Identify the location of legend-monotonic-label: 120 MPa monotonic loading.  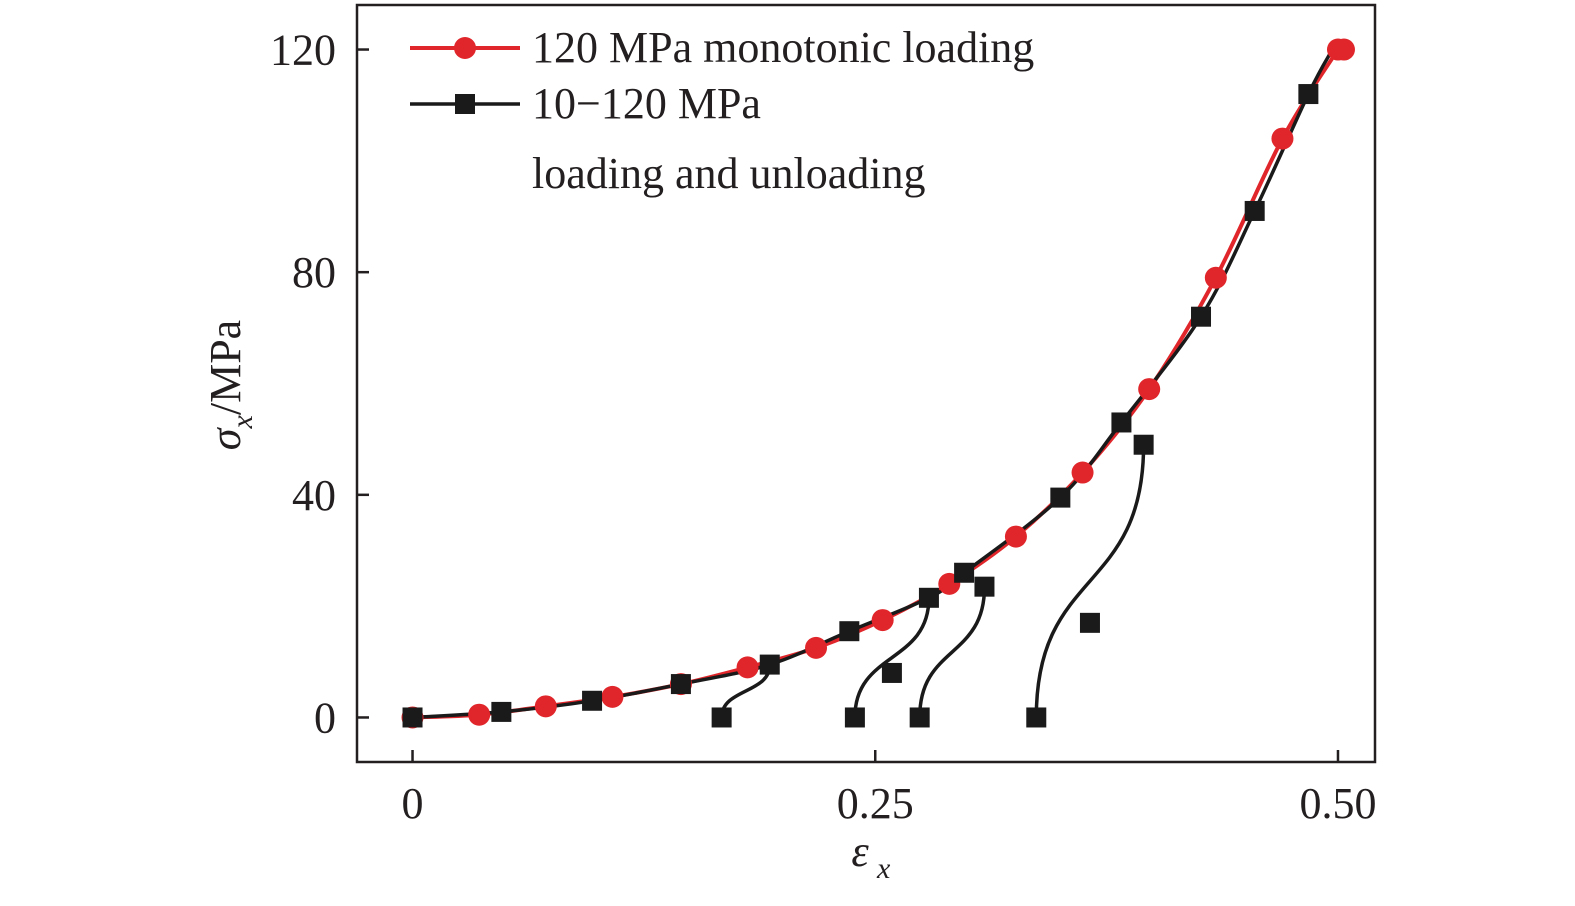
(783, 47).